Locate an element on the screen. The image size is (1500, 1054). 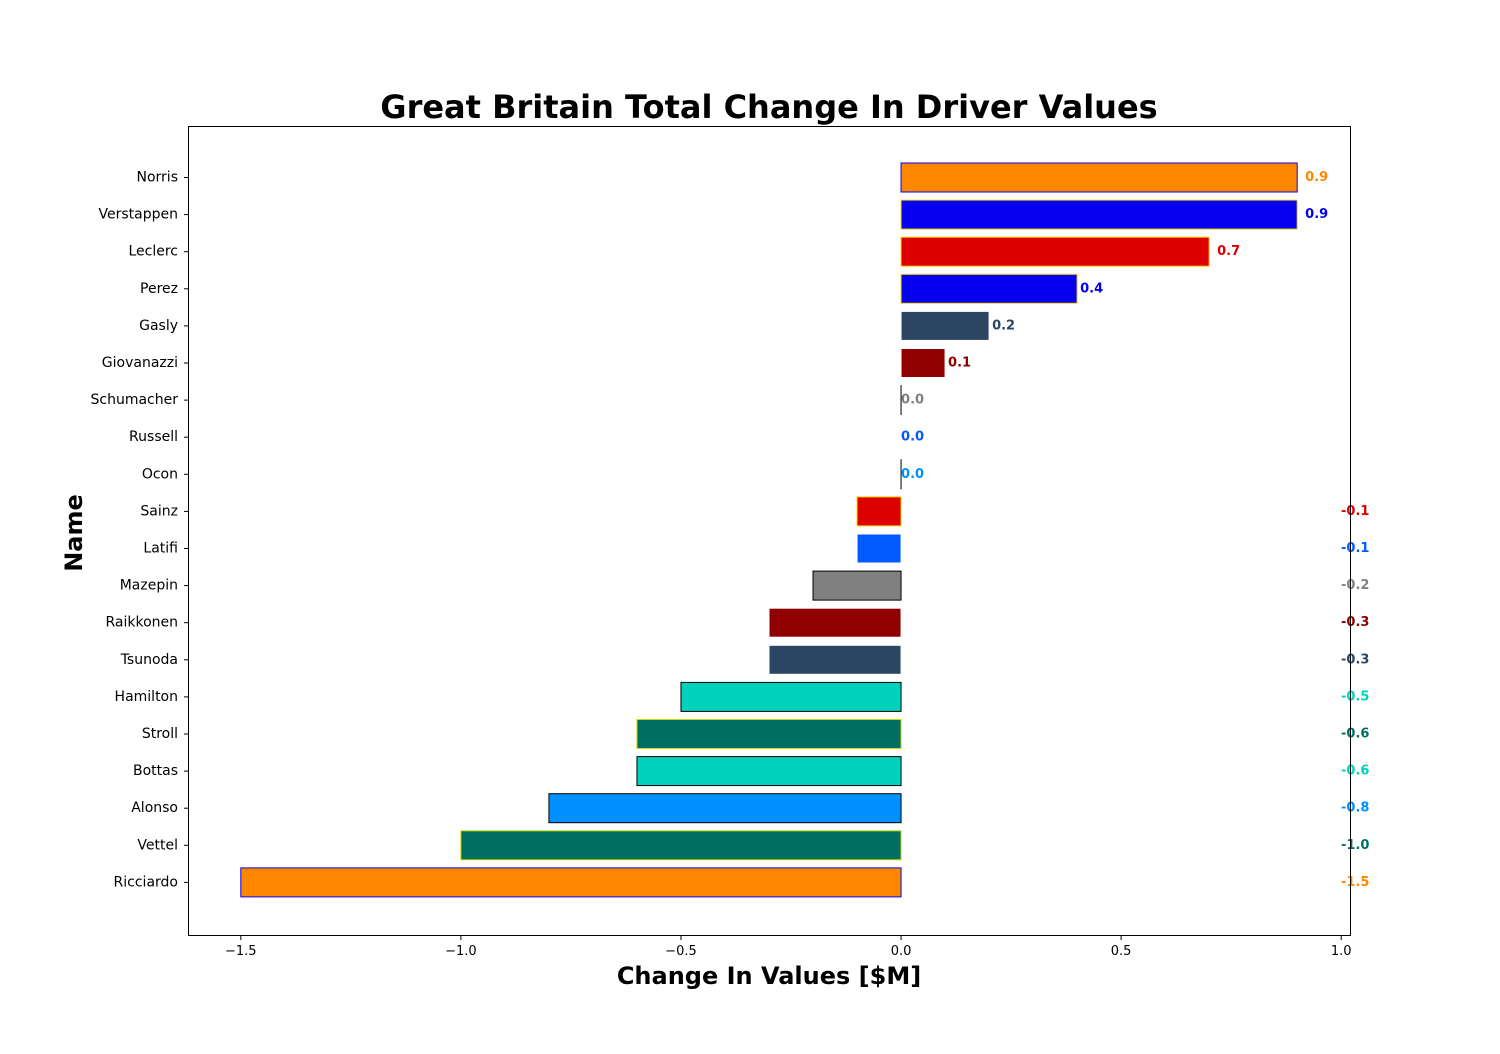
y-tick-label-tsunoda: Tsunoda is located at coordinates (149, 660).